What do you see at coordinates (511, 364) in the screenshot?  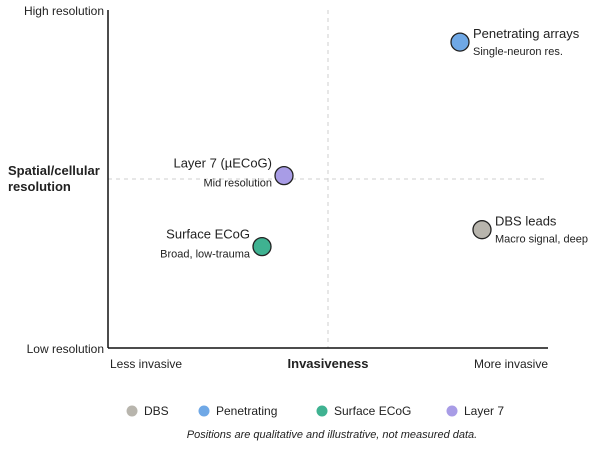 I see `x-tick-label-more: More invasive` at bounding box center [511, 364].